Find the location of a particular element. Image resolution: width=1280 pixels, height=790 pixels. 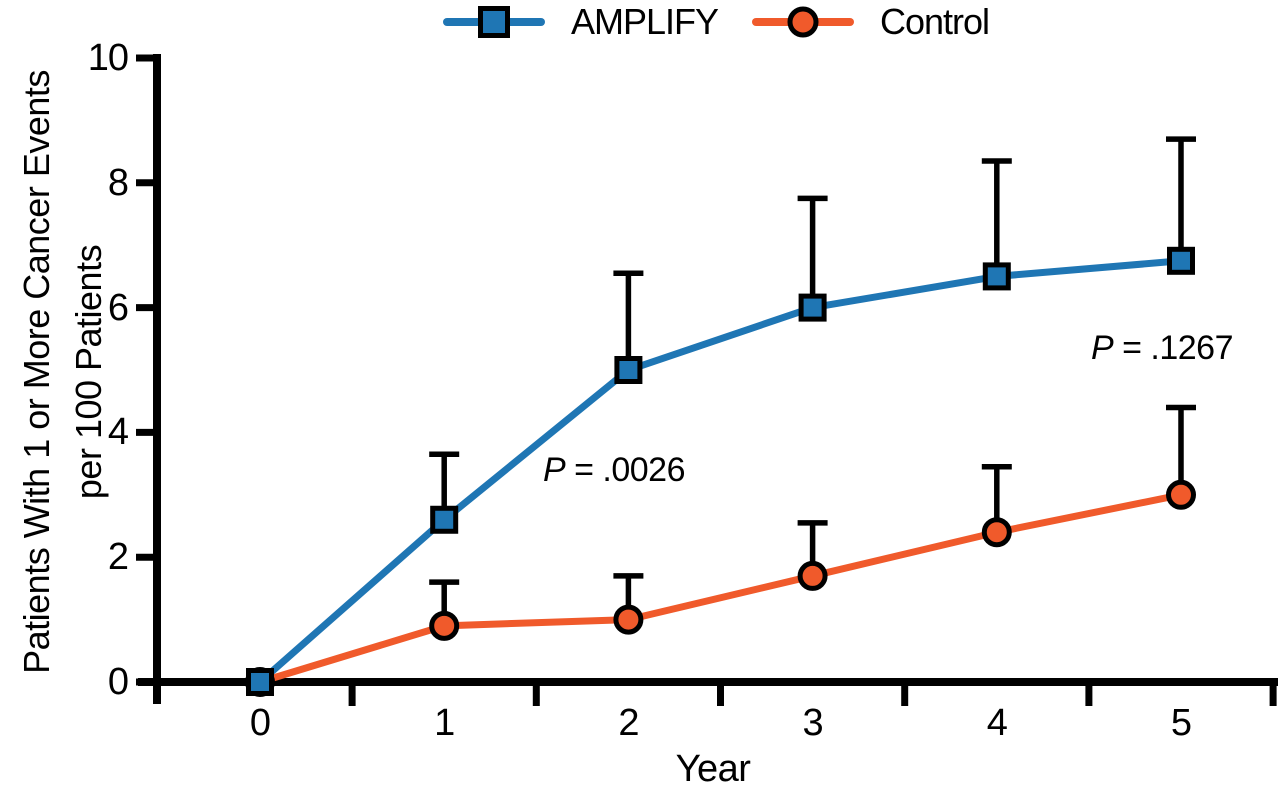

x-tick-label: 2 is located at coordinates (628, 723).